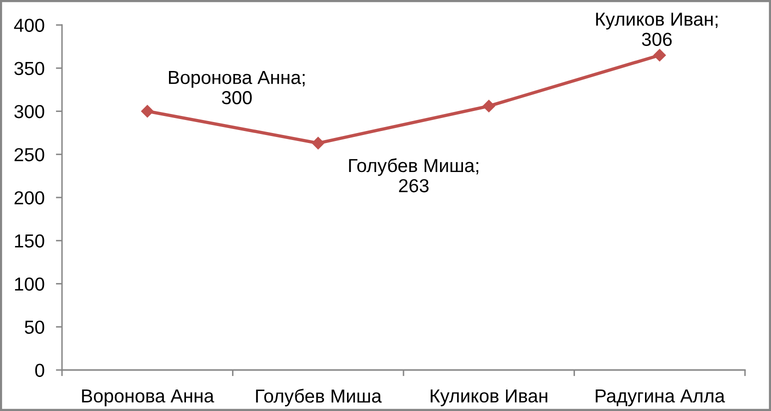  Describe the element at coordinates (29, 69) in the screenshot. I see `y-tick-label: 350` at that location.